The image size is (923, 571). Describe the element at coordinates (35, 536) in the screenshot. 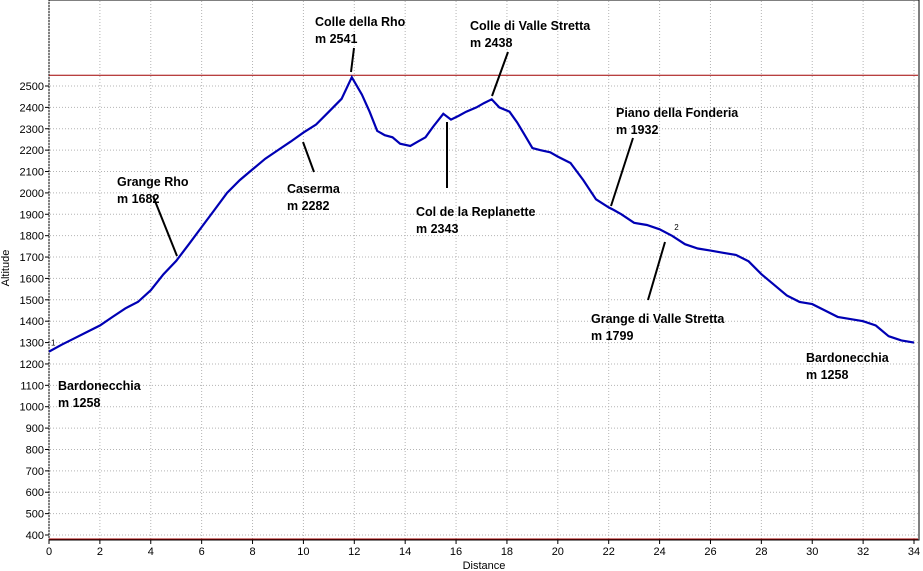

I see `y-tick-label: 400` at that location.